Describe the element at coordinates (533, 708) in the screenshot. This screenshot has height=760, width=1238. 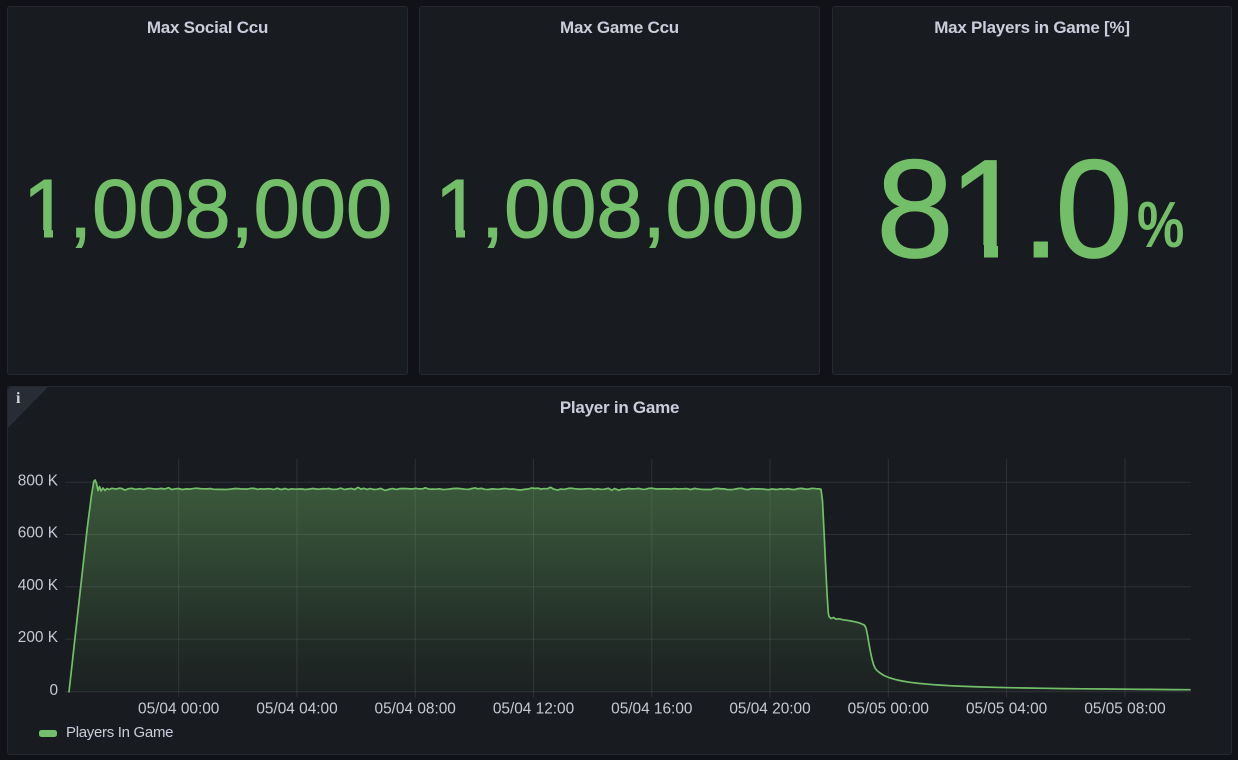
I see `svg-text: 05/04 12:00` at that location.